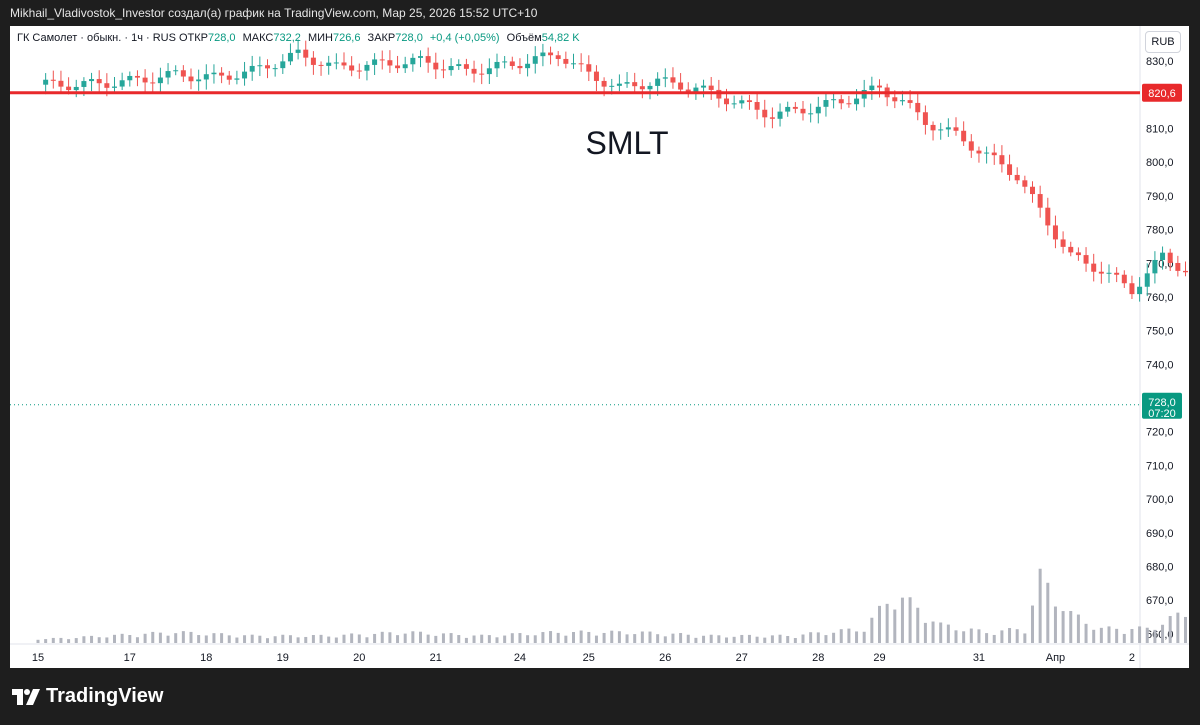 This screenshot has height=725, width=1200. What do you see at coordinates (87, 696) in the screenshot?
I see `tradingview-logo: TradingView` at bounding box center [87, 696].